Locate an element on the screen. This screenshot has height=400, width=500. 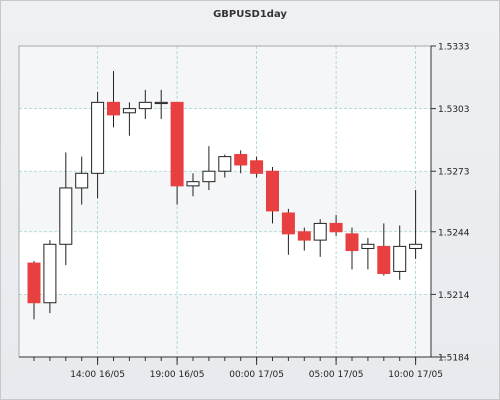
x-tick-label: 10:00 17/05 is located at coordinates (415, 375).